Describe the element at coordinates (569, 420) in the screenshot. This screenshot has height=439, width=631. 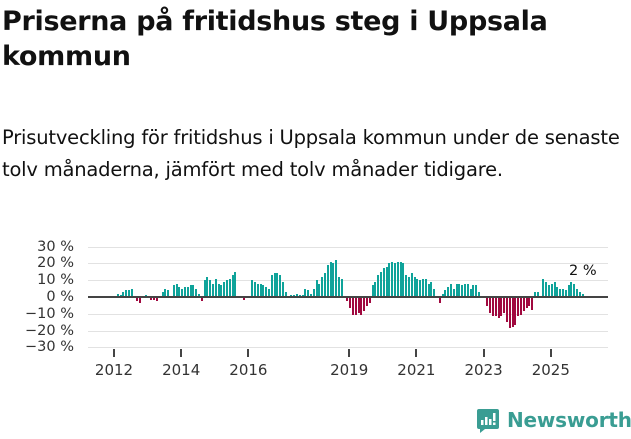
I see `newsworthy-logo-text: Newsworthy` at that location.